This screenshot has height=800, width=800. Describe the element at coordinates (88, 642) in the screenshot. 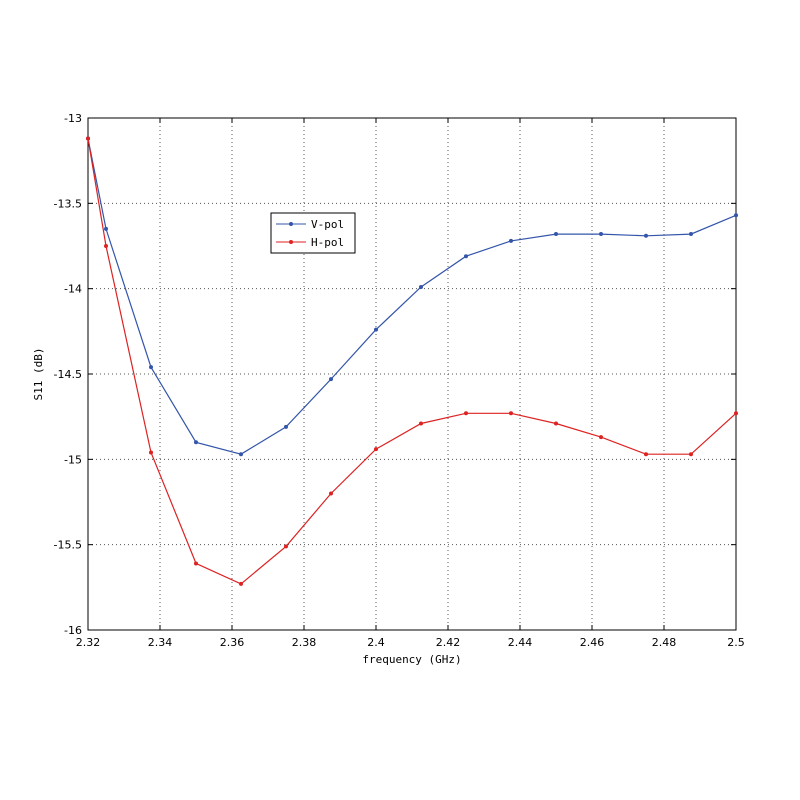

I see `x-tick-label: 2.32` at that location.